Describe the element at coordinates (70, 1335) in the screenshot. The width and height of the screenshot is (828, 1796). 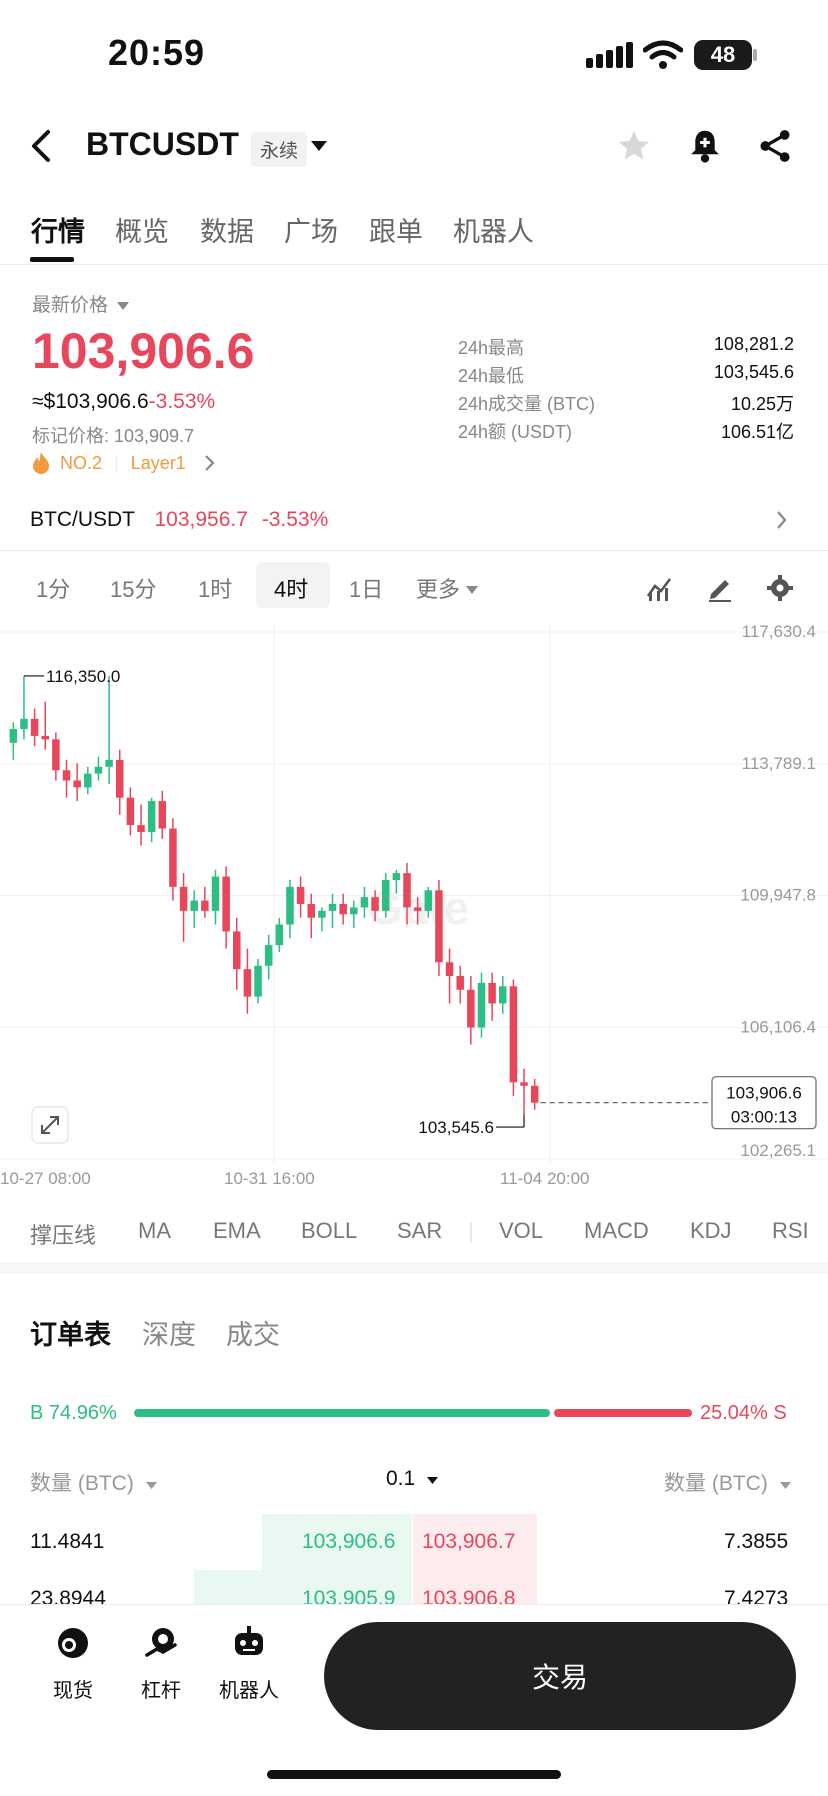
I see `tab-orderbook: 订单表` at that location.